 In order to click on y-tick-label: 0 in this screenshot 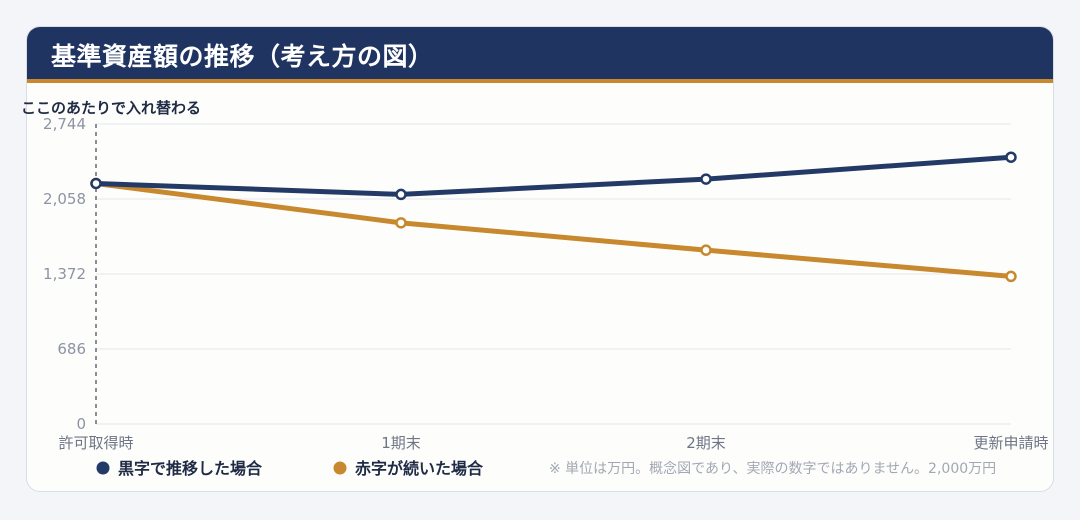, I will do `click(81, 424)`.